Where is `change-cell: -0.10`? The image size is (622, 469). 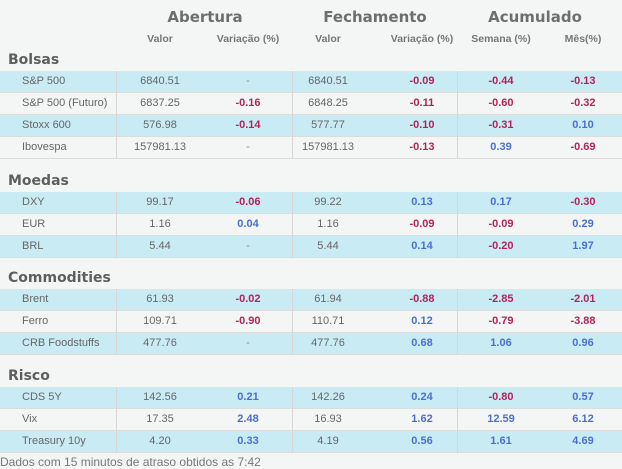
change-cell: -0.10 is located at coordinates (422, 125).